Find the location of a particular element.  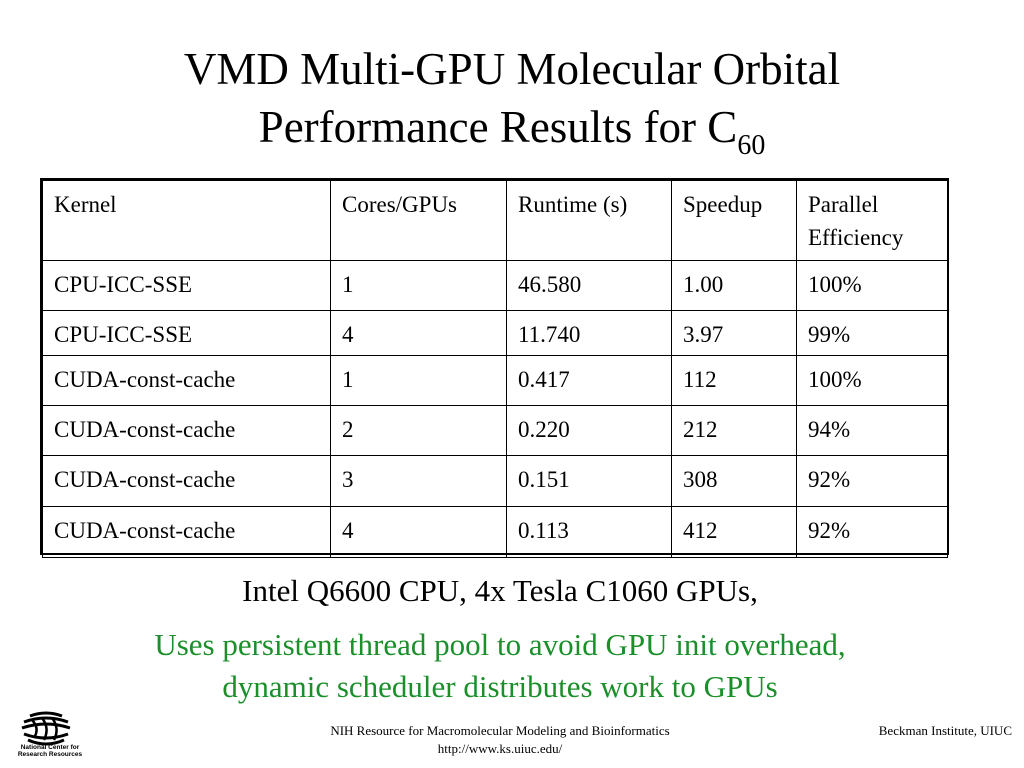

cell-runtime: 11.740 is located at coordinates (589, 333).